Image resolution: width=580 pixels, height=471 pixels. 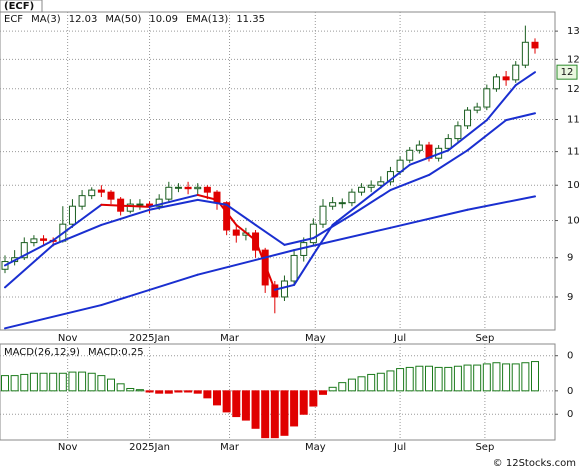 What do you see at coordinates (123, 19) in the screenshot?
I see `legend-entry: MA(50)` at bounding box center [123, 19].